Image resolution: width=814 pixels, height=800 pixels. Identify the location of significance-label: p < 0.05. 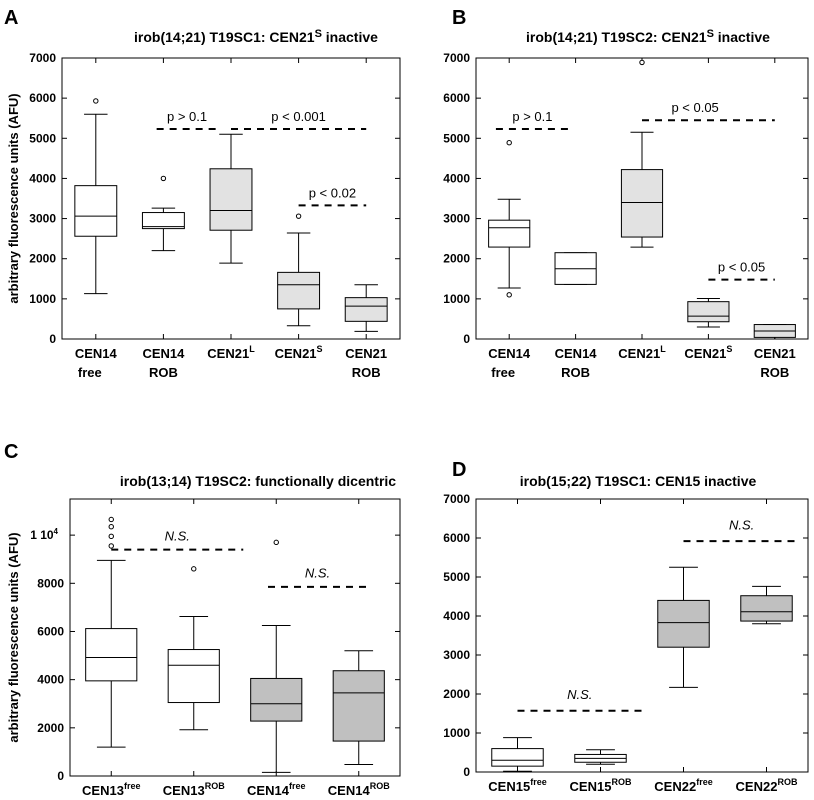
(694, 107).